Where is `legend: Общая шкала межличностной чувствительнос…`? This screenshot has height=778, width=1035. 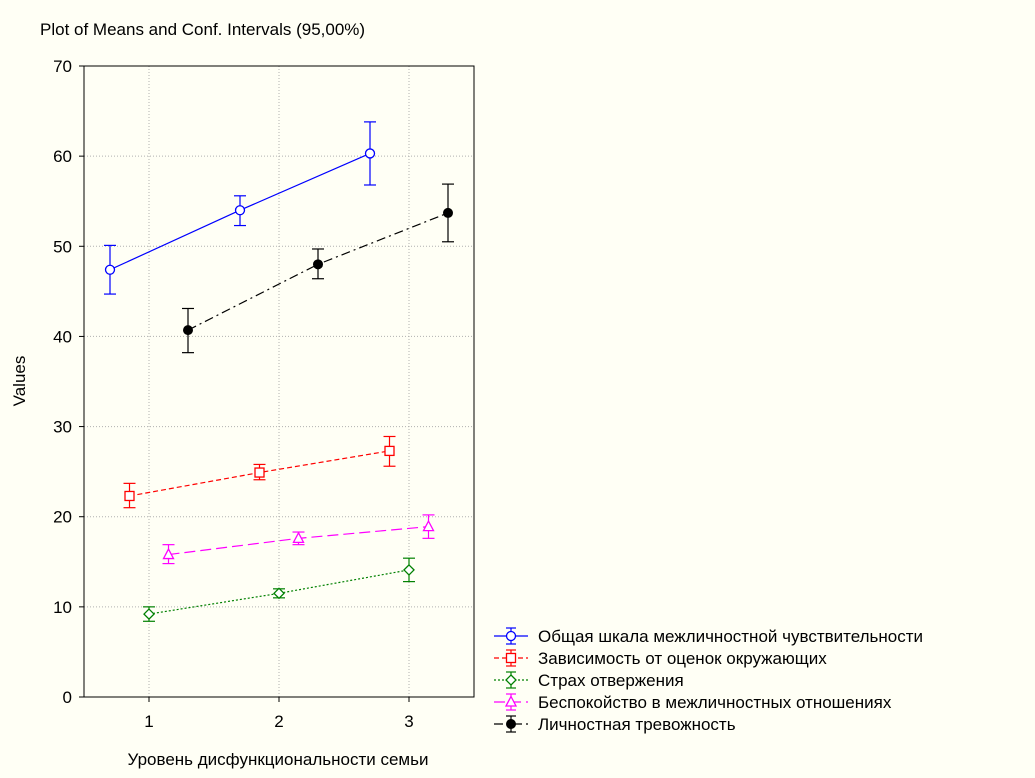 legend: Общая шкала межличностной чувствительнос… is located at coordinates (708, 680).